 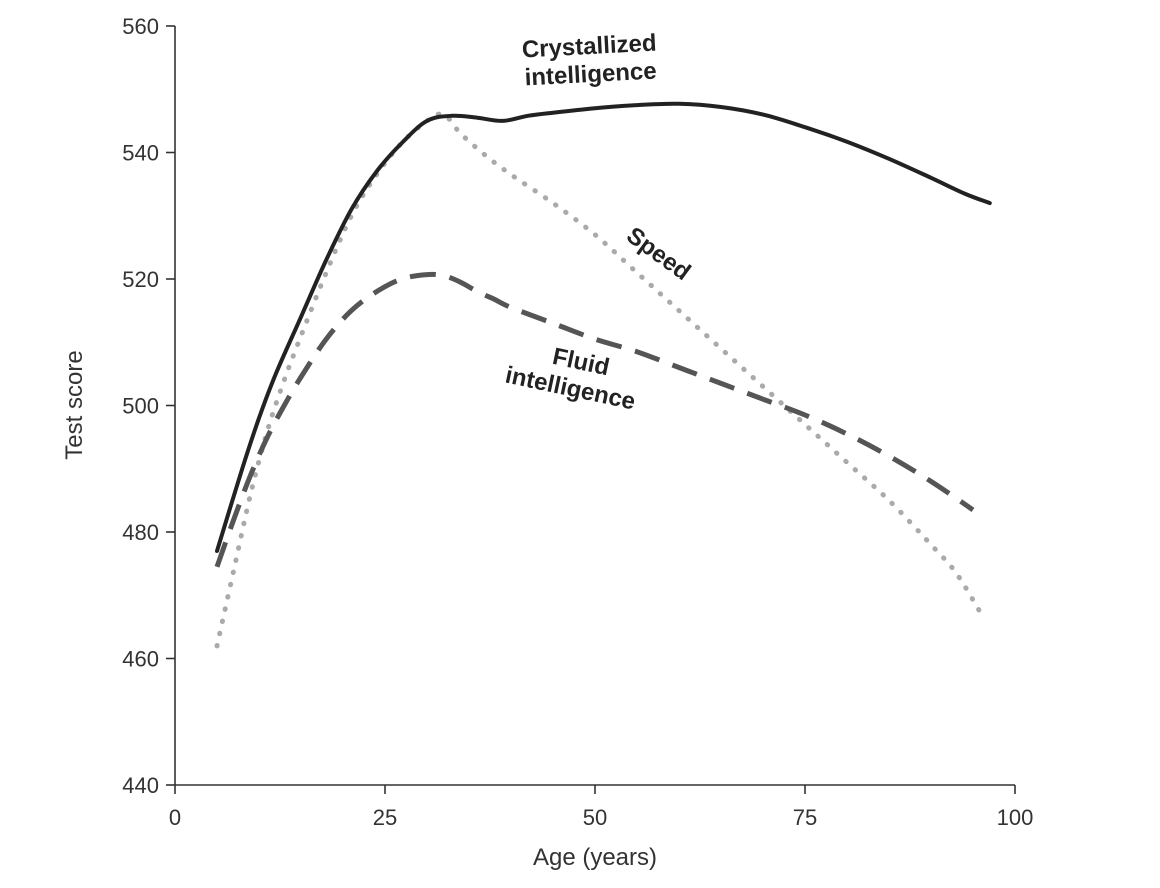 I want to click on x-tick-label: 100, so click(x=1015, y=817).